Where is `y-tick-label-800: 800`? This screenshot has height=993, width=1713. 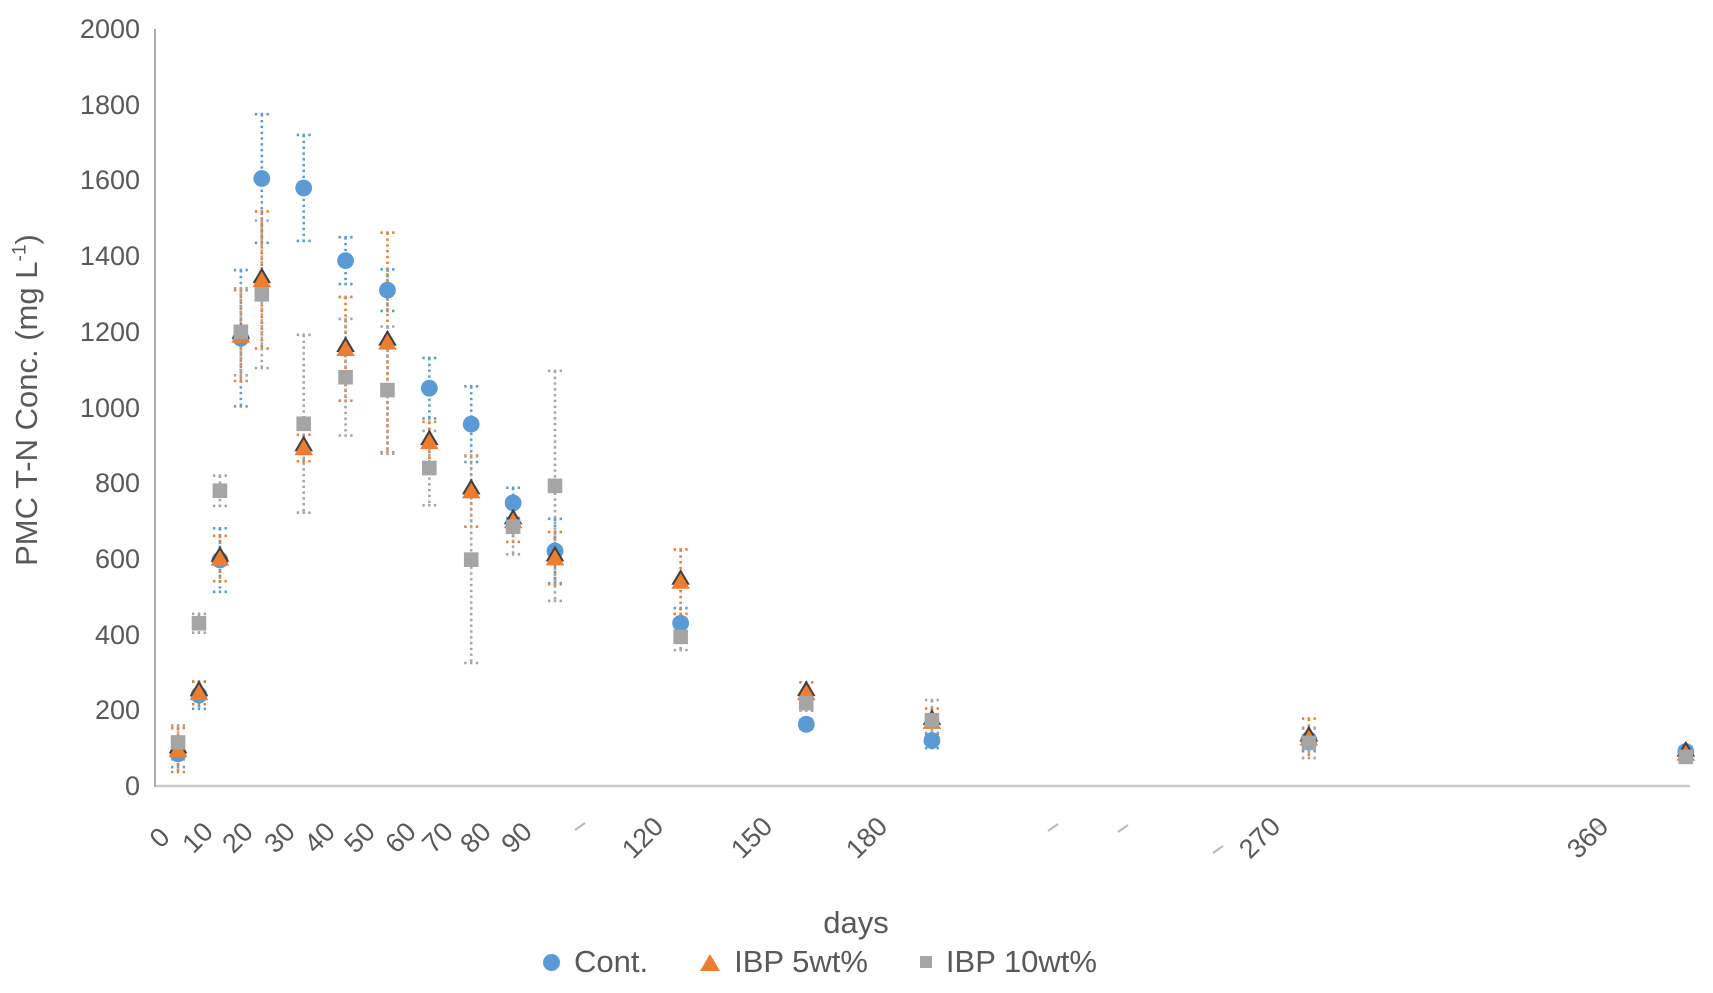
y-tick-label-800: 800 is located at coordinates (117, 483).